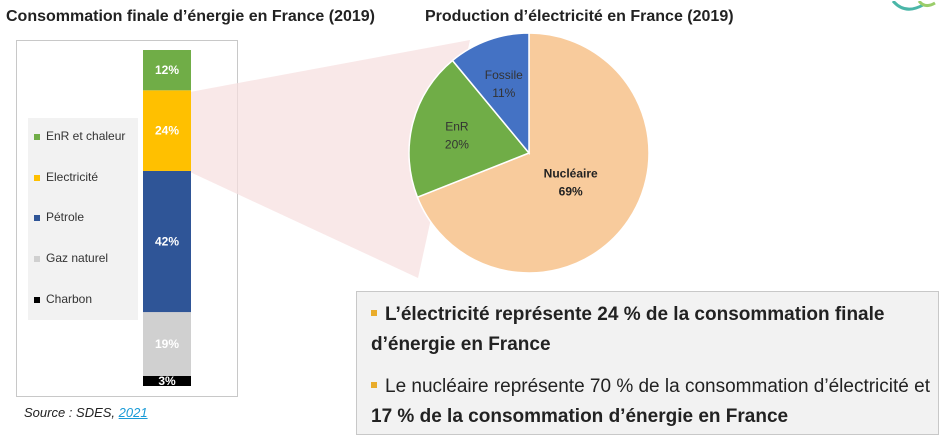 The width and height of the screenshot is (945, 438). What do you see at coordinates (571, 191) in the screenshot?
I see `pie-slice-value: 69%` at bounding box center [571, 191].